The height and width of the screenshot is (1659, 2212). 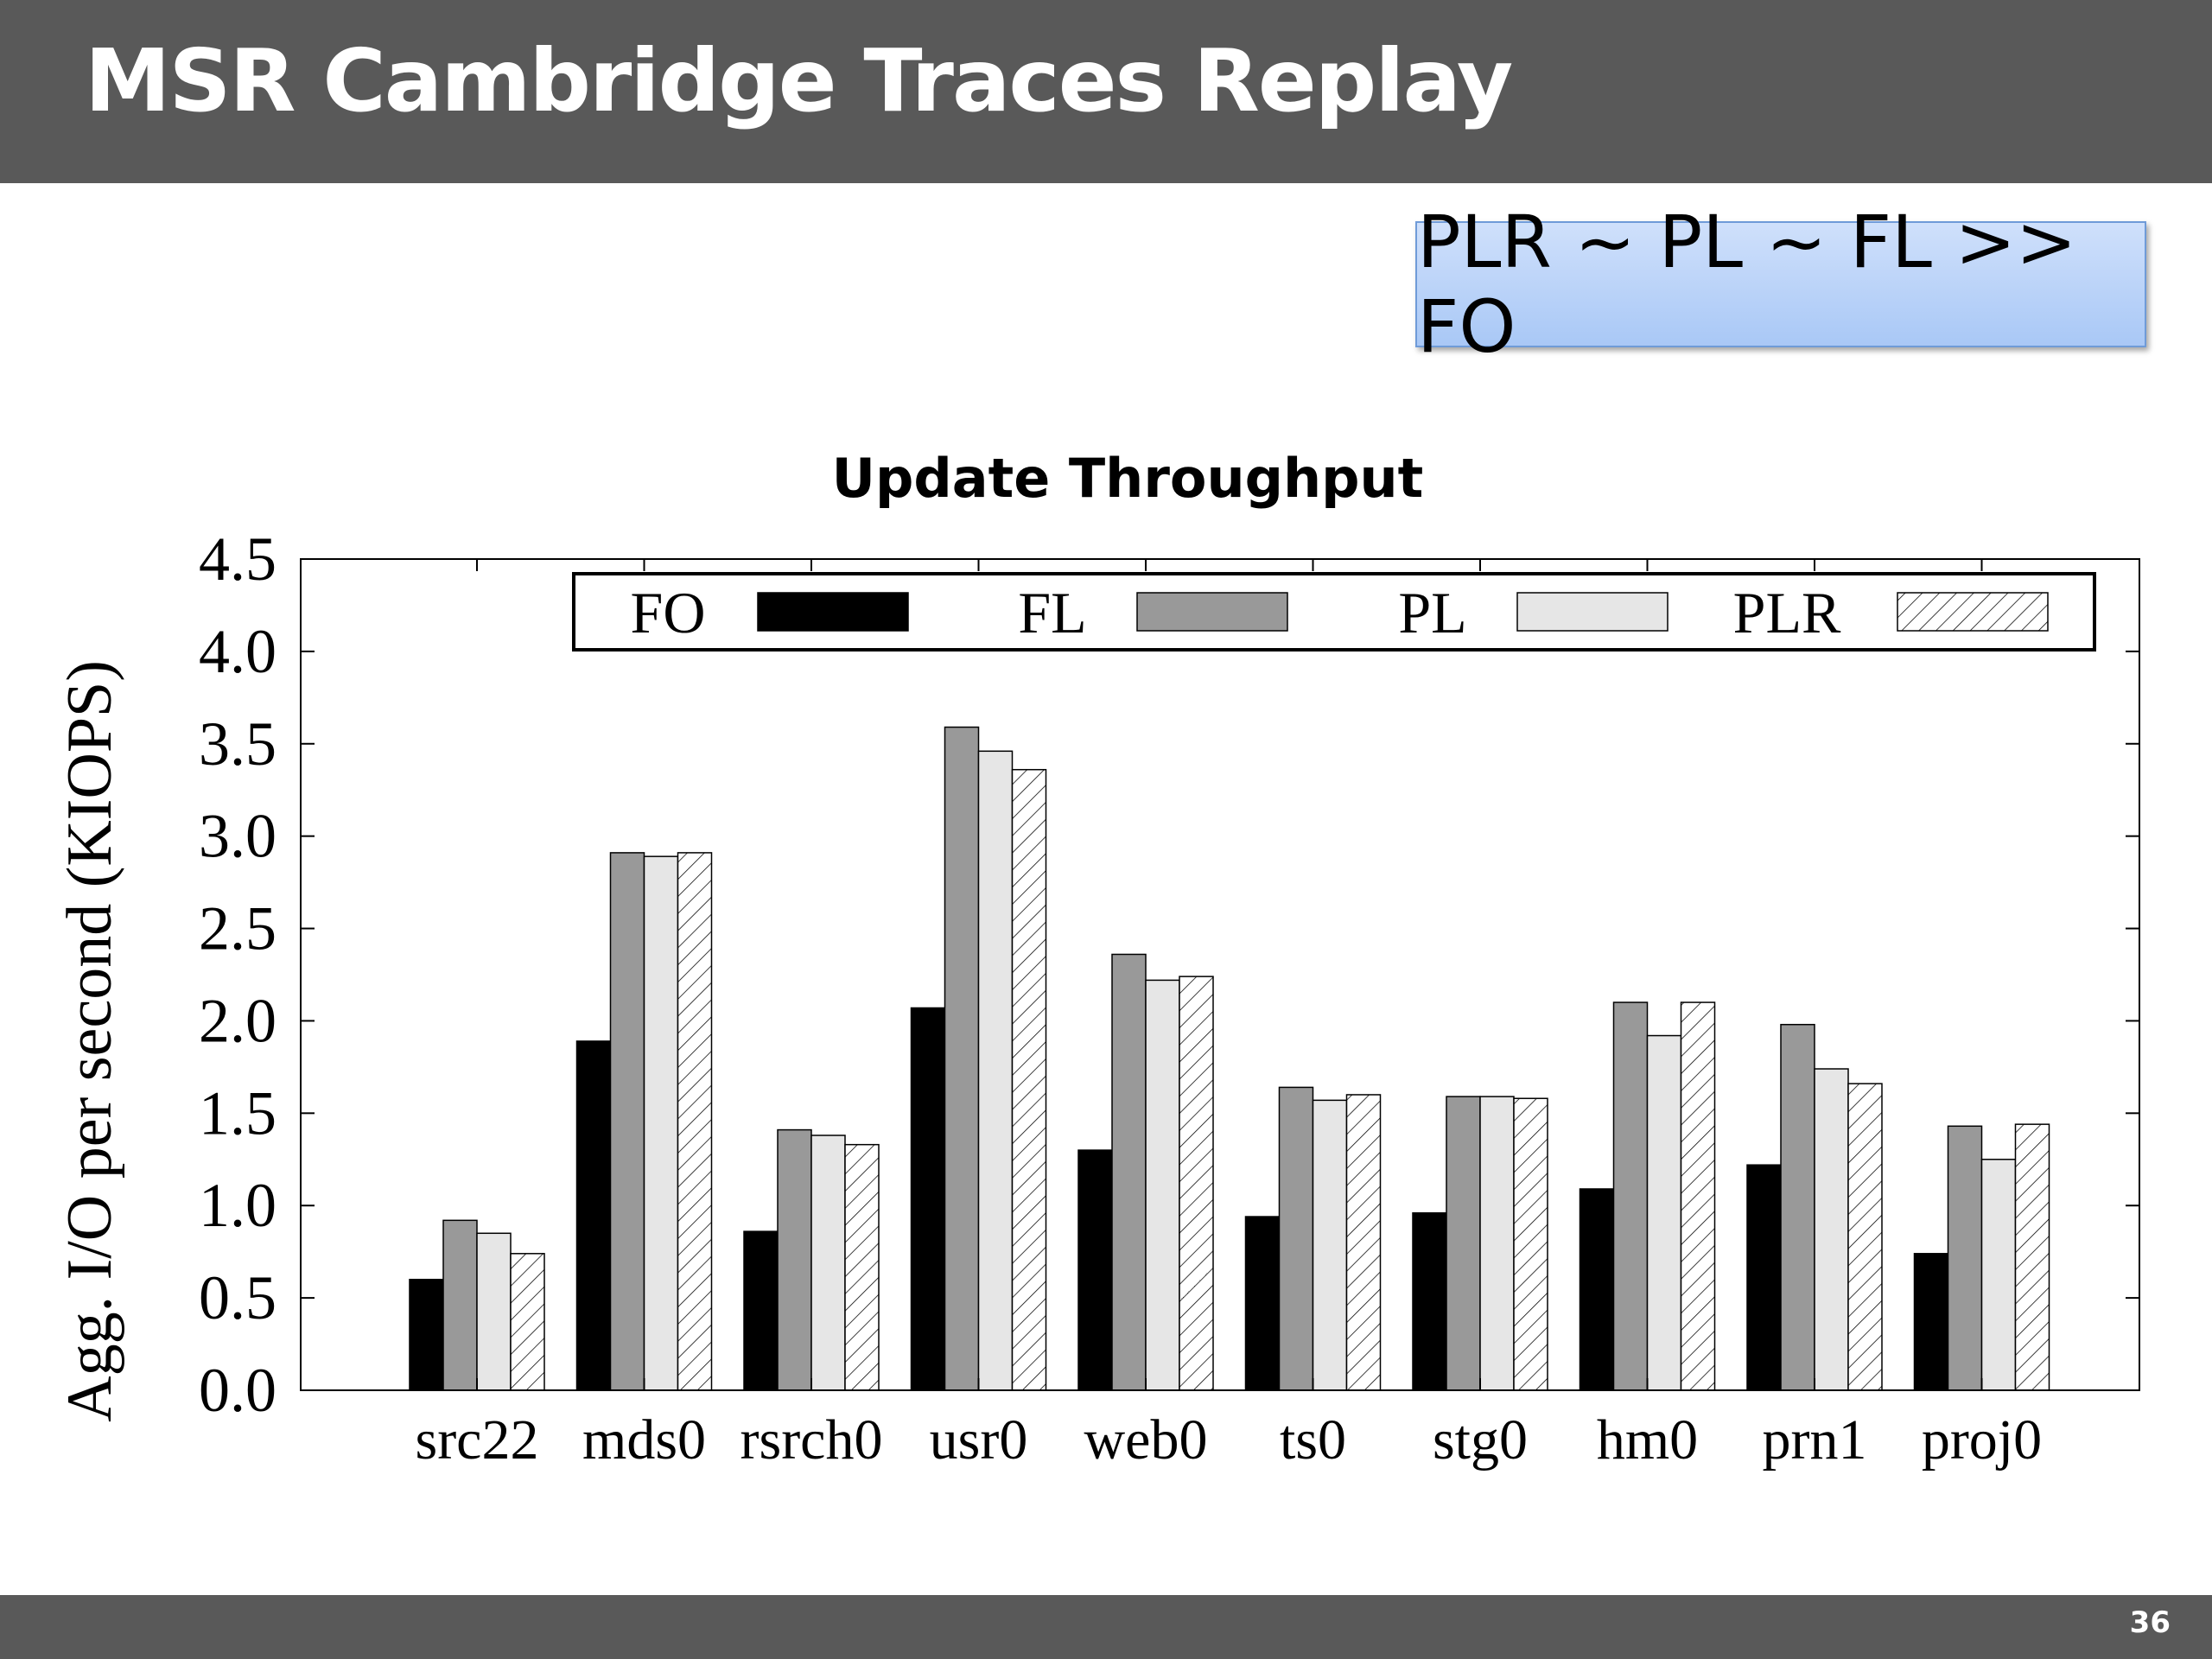 What do you see at coordinates (1831, 1229) in the screenshot?
I see `bar-pl-prn1` at bounding box center [1831, 1229].